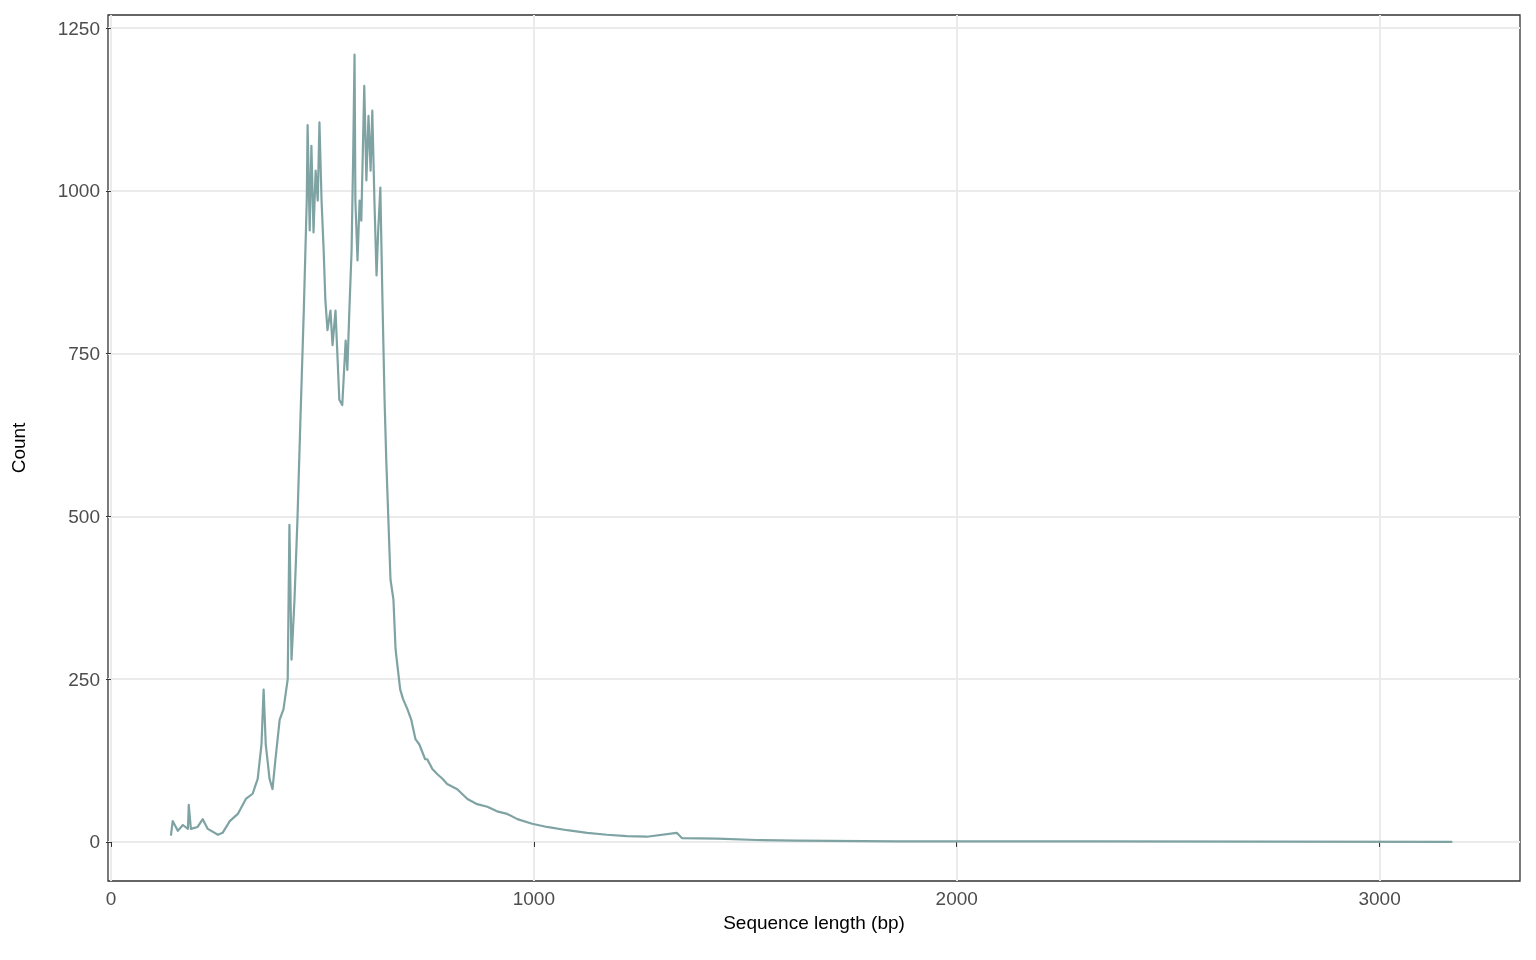 The height and width of the screenshot is (960, 1536). What do you see at coordinates (78, 191) in the screenshot?
I see `y-tick-label: 1000` at bounding box center [78, 191].